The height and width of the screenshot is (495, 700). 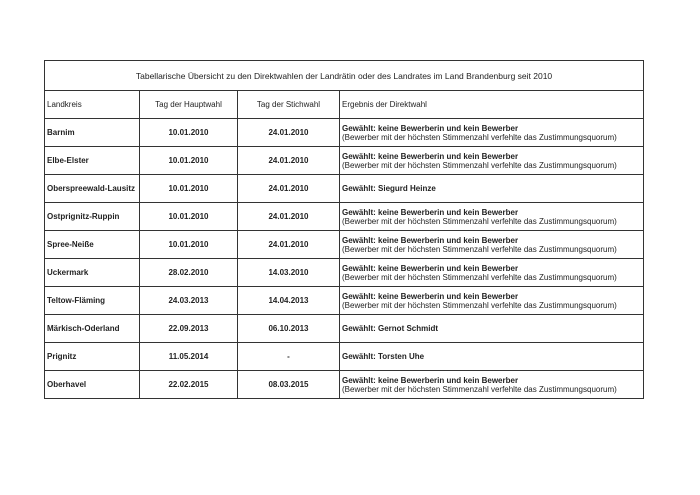 I want to click on district-cell: Ostprignitz-Ruppin, so click(x=92, y=216).